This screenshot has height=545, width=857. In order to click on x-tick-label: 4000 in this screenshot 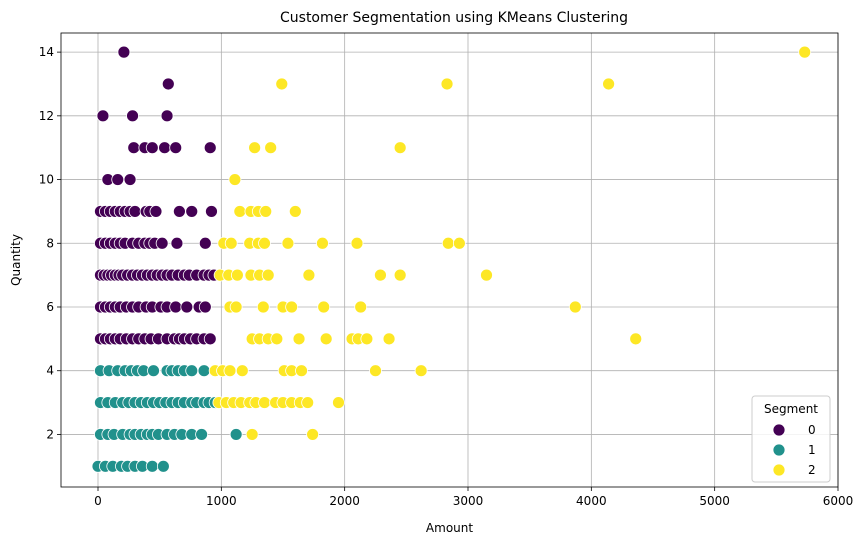, I will do `click(591, 501)`.